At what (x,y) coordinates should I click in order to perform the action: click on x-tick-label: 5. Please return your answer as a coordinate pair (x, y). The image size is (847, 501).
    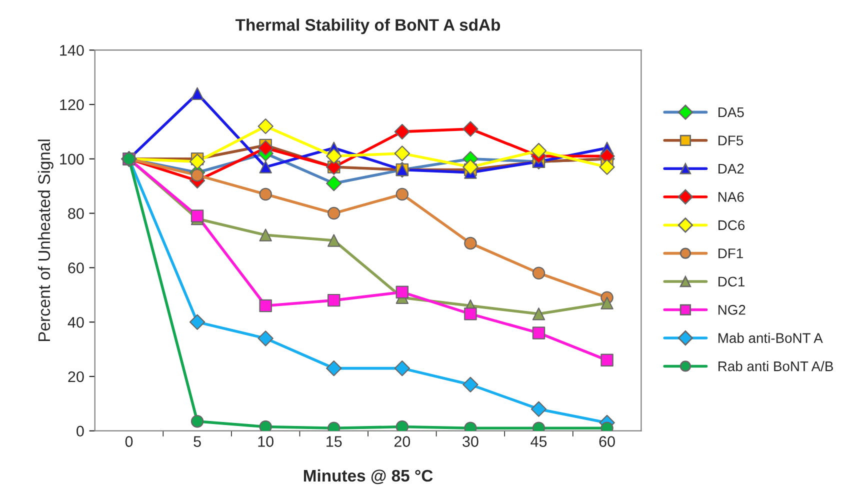
    Looking at the image, I should click on (197, 441).